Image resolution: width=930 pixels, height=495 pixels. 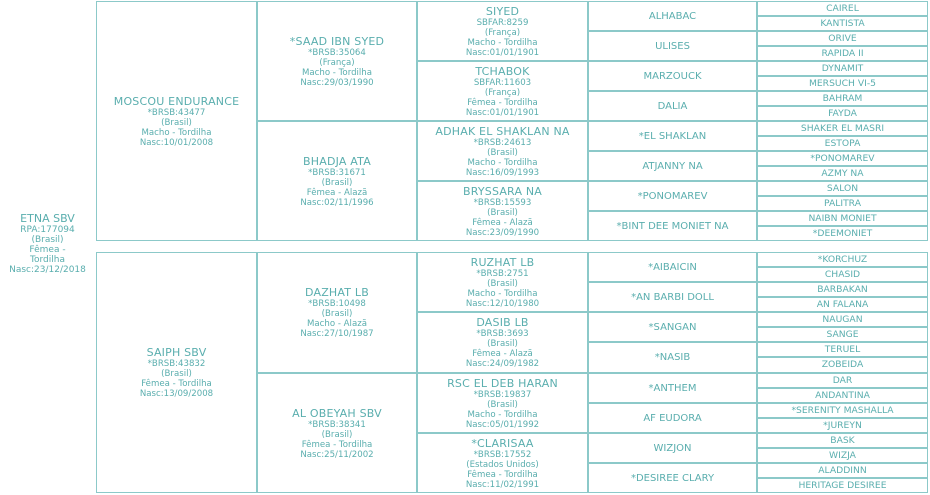 What do you see at coordinates (672, 166) in the screenshot?
I see `gen4-horse: ATJANNY NA` at bounding box center [672, 166].